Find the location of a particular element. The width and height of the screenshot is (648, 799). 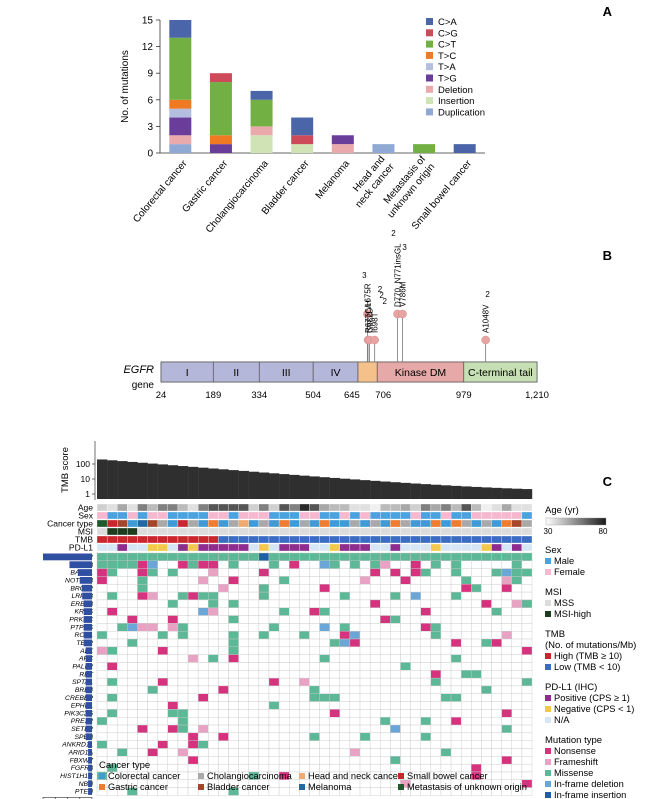

pd-l1-cell is located at coordinates (395, 547).